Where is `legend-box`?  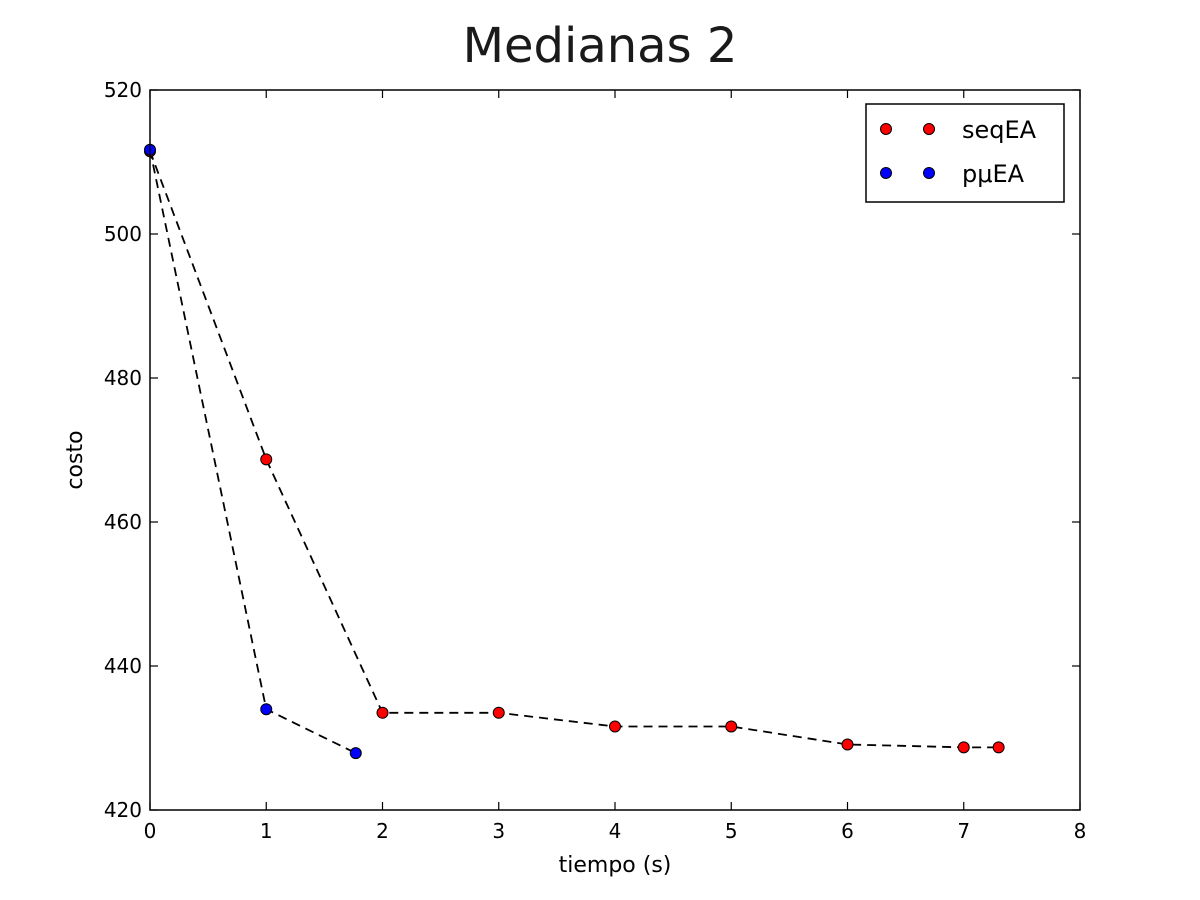 legend-box is located at coordinates (965, 153).